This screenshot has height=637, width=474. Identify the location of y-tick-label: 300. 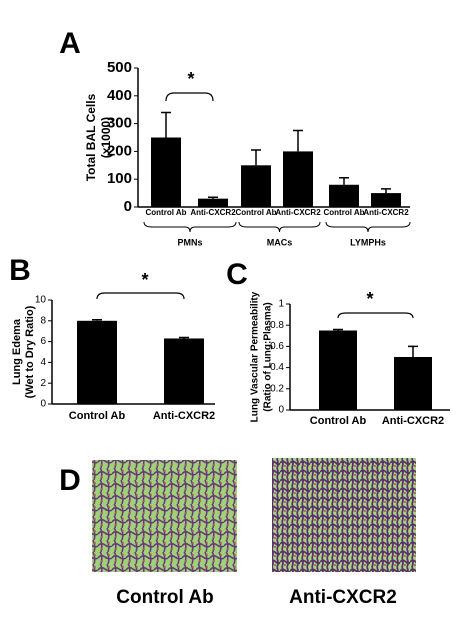
(119, 123).